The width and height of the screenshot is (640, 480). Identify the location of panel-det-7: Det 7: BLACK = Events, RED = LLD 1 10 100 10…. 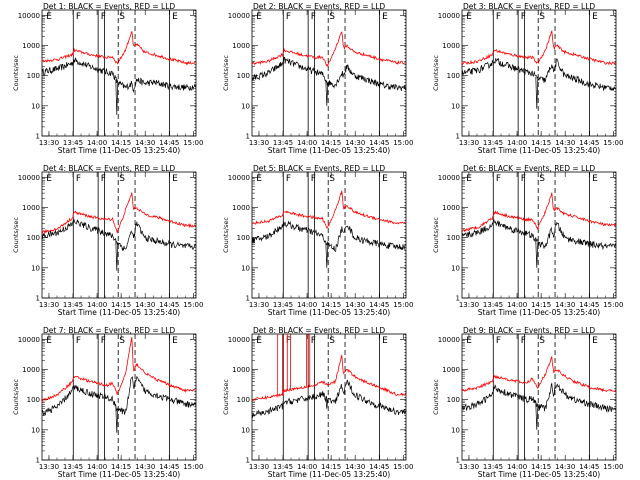
(107, 402).